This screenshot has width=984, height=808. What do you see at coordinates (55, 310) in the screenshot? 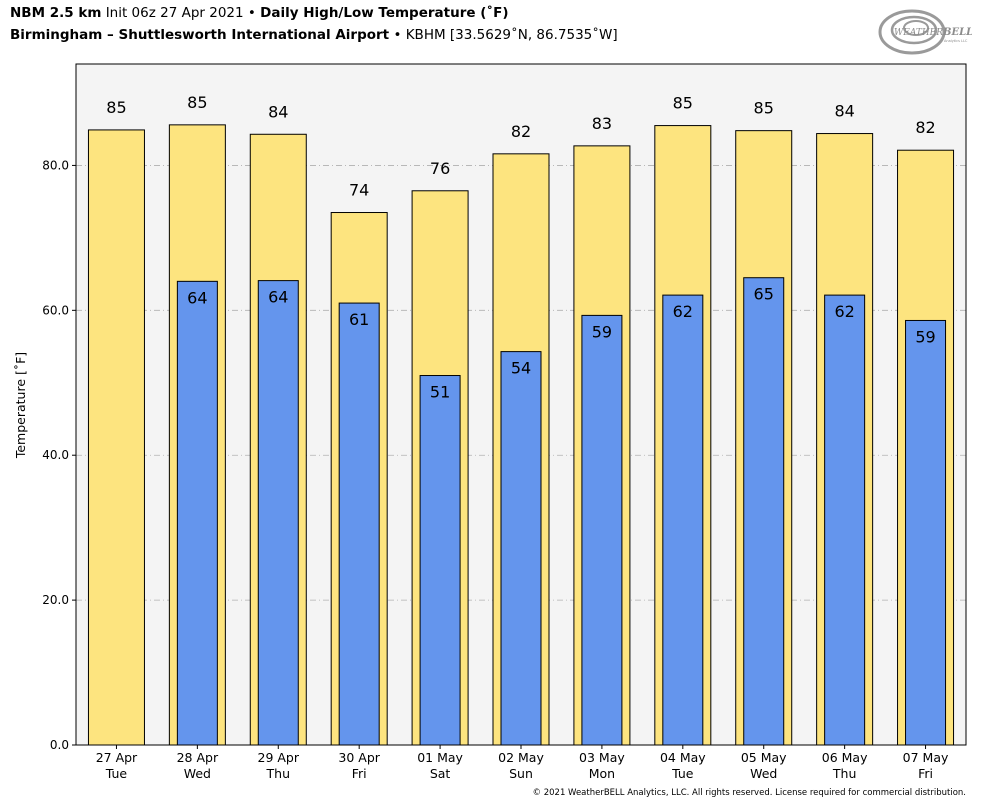
I see `y-tick-label: 60.0` at bounding box center [55, 310].